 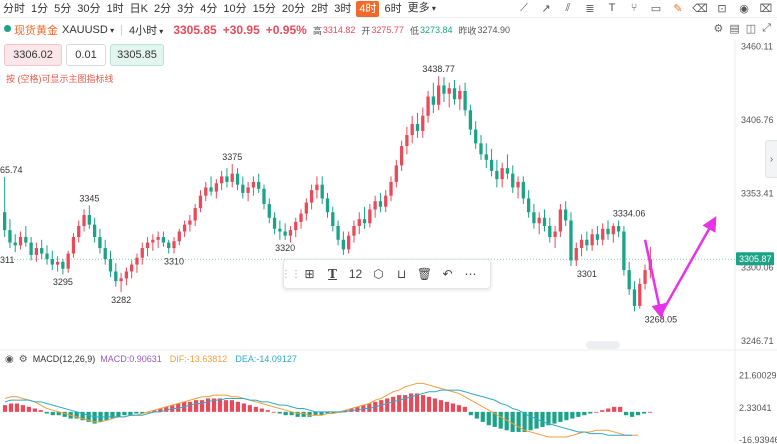 What do you see at coordinates (332, 274) in the screenshot?
I see `text-style-icon: T` at bounding box center [332, 274].